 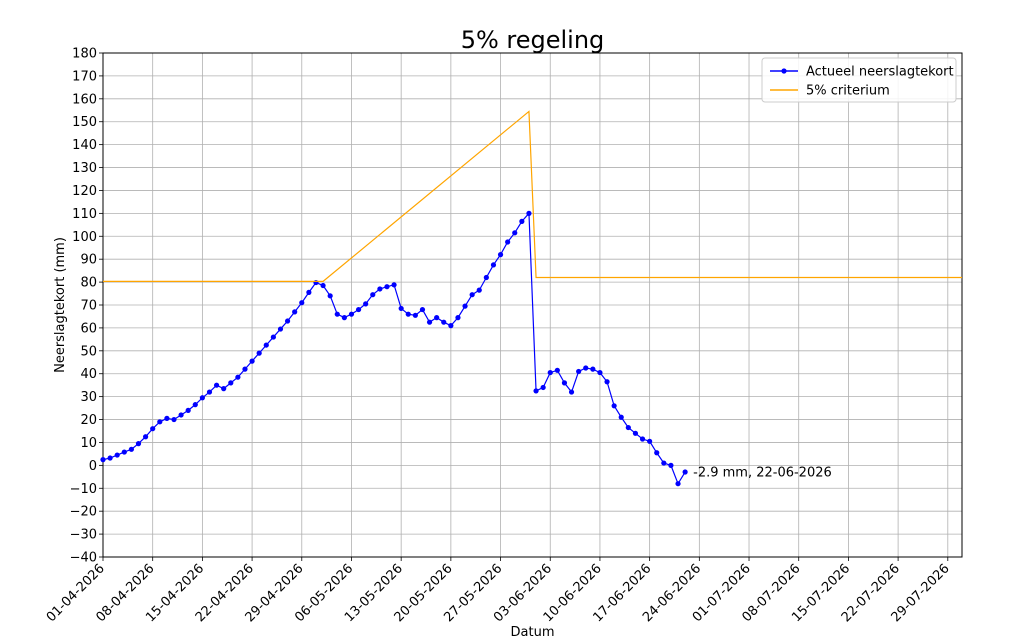 What do you see at coordinates (84, 145) in the screenshot?
I see `y-tick-label: 140` at bounding box center [84, 145].